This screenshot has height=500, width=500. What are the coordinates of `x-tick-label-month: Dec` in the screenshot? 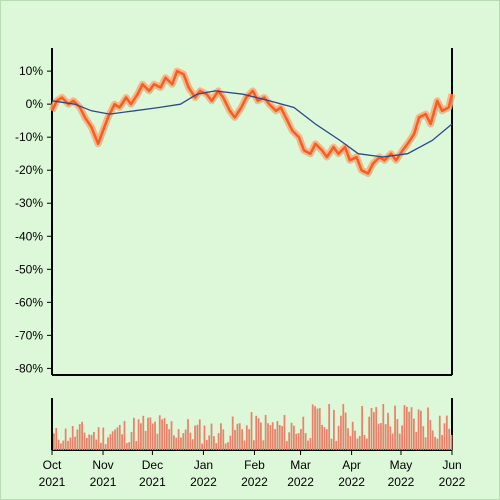 It's located at (152, 465).